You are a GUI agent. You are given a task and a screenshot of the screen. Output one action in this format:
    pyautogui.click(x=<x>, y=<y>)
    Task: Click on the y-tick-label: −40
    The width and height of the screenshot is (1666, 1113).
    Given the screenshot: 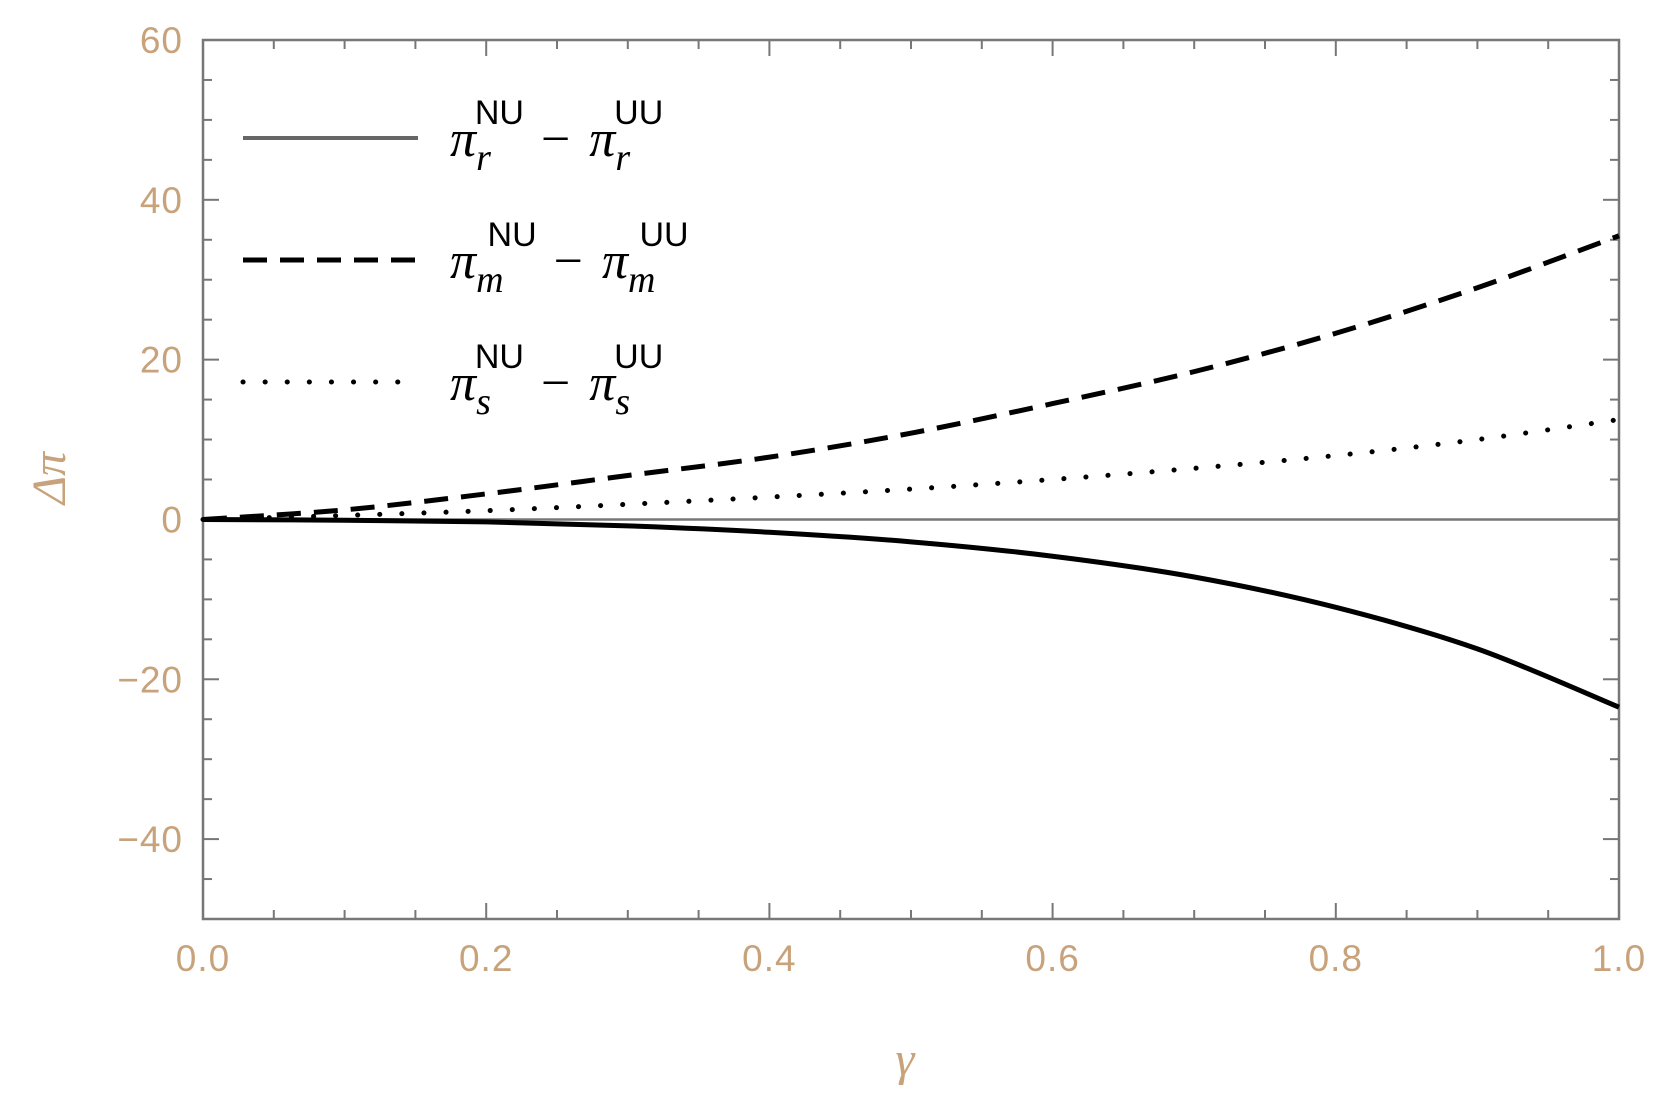 What is the action you would take?
    pyautogui.click(x=150, y=839)
    